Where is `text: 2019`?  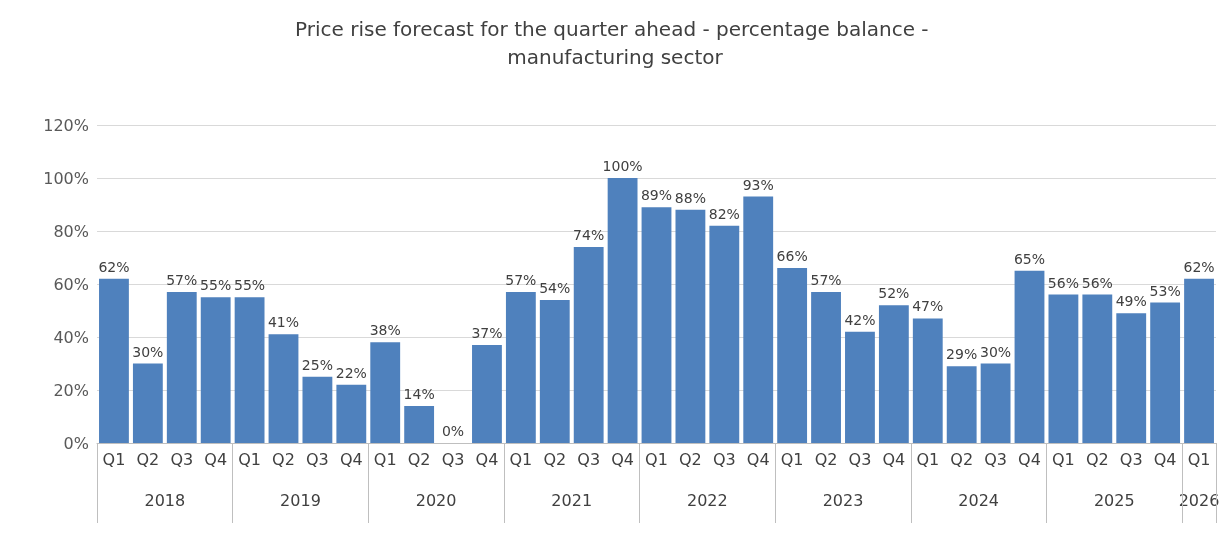
text: 2019 is located at coordinates (300, 500).